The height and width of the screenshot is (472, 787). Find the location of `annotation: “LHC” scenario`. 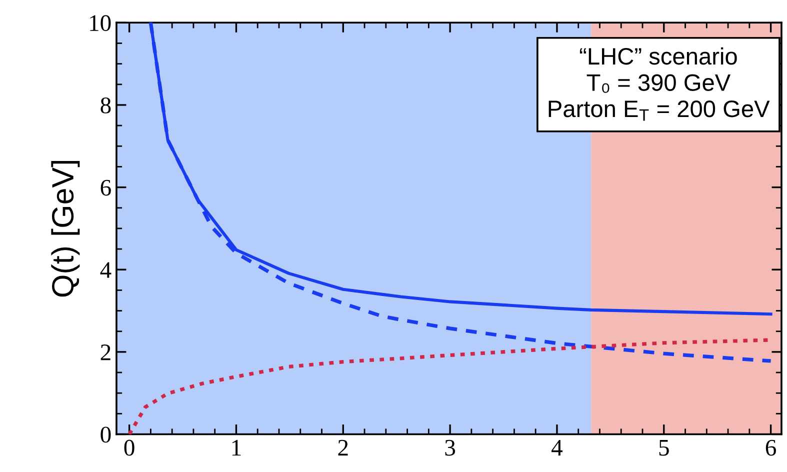

annotation: “LHC” scenario is located at coordinates (658, 56).